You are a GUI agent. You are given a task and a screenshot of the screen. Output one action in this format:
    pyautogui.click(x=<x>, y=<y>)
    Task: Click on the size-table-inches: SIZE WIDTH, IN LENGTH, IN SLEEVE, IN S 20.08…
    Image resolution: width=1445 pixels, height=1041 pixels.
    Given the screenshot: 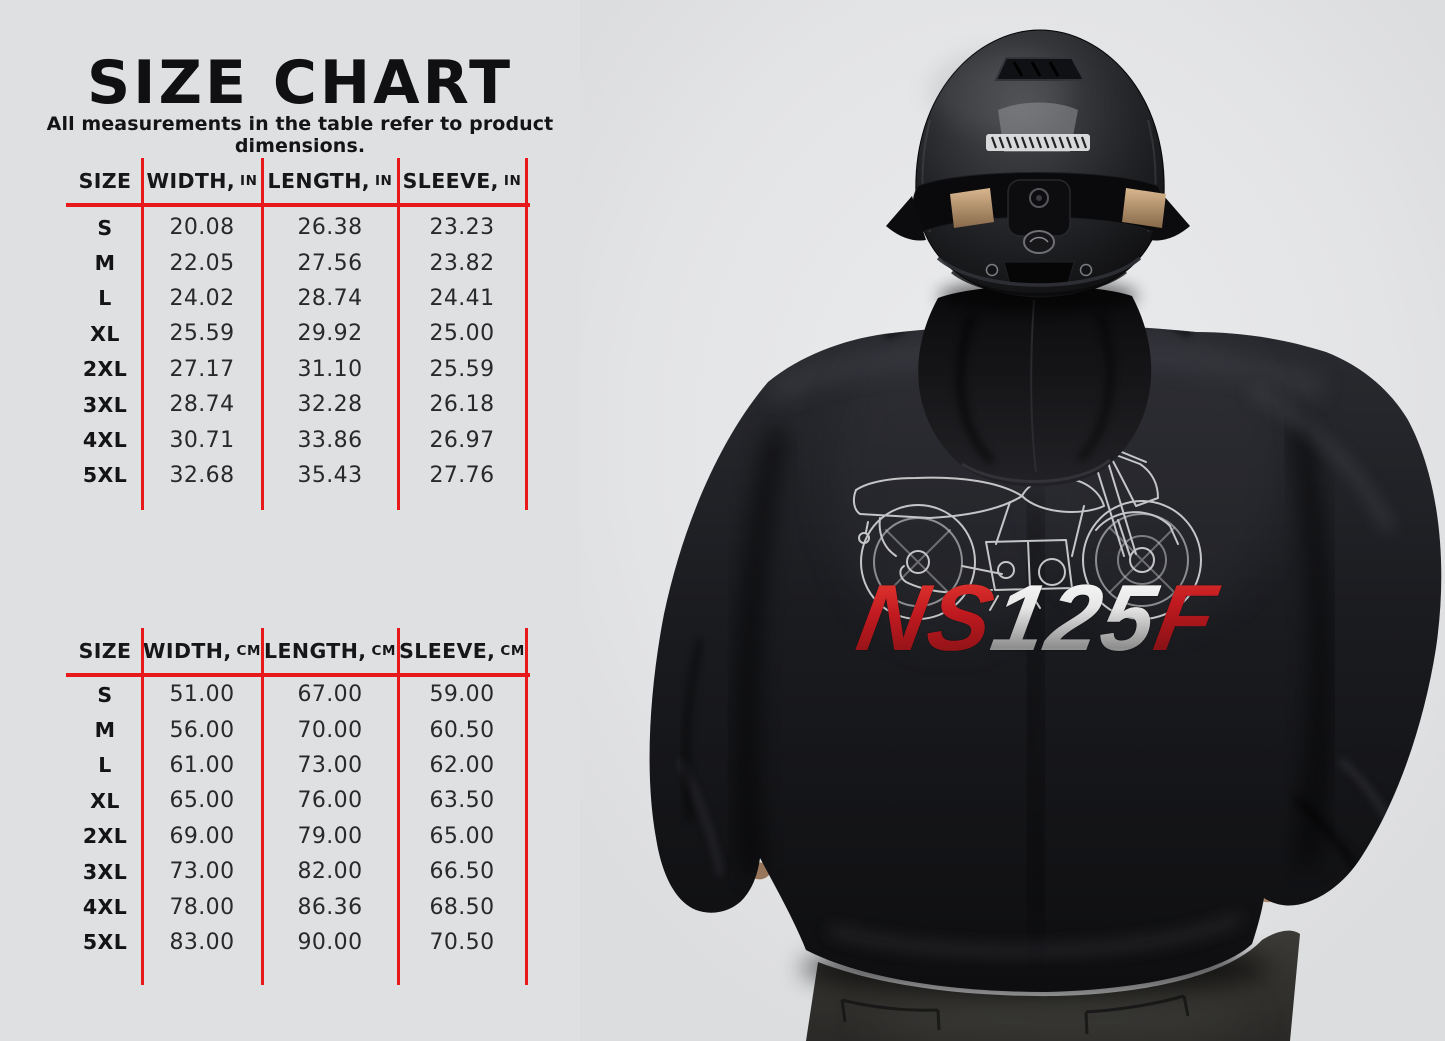 What is the action you would take?
    pyautogui.click(x=298, y=334)
    